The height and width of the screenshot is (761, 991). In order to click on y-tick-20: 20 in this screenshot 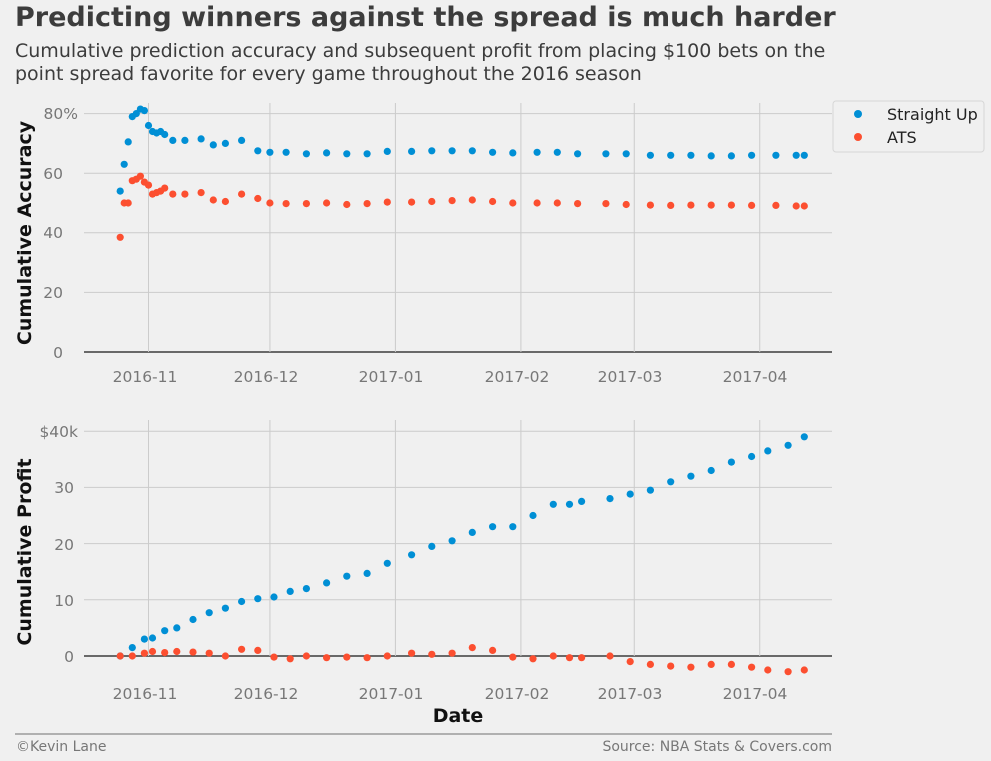, I will do `click(53, 293)`.